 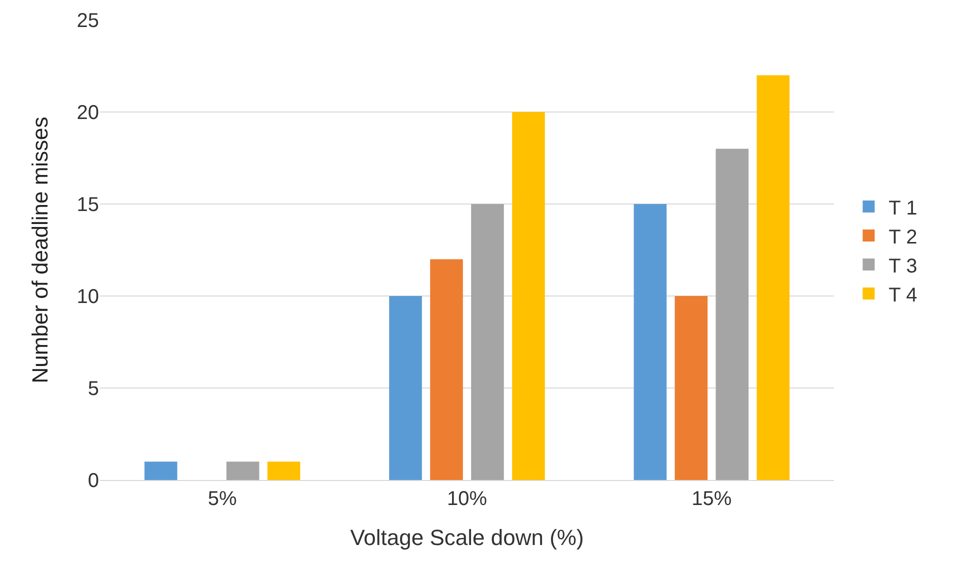 What do you see at coordinates (87, 21) in the screenshot?
I see `y-tick-label: 25` at bounding box center [87, 21].